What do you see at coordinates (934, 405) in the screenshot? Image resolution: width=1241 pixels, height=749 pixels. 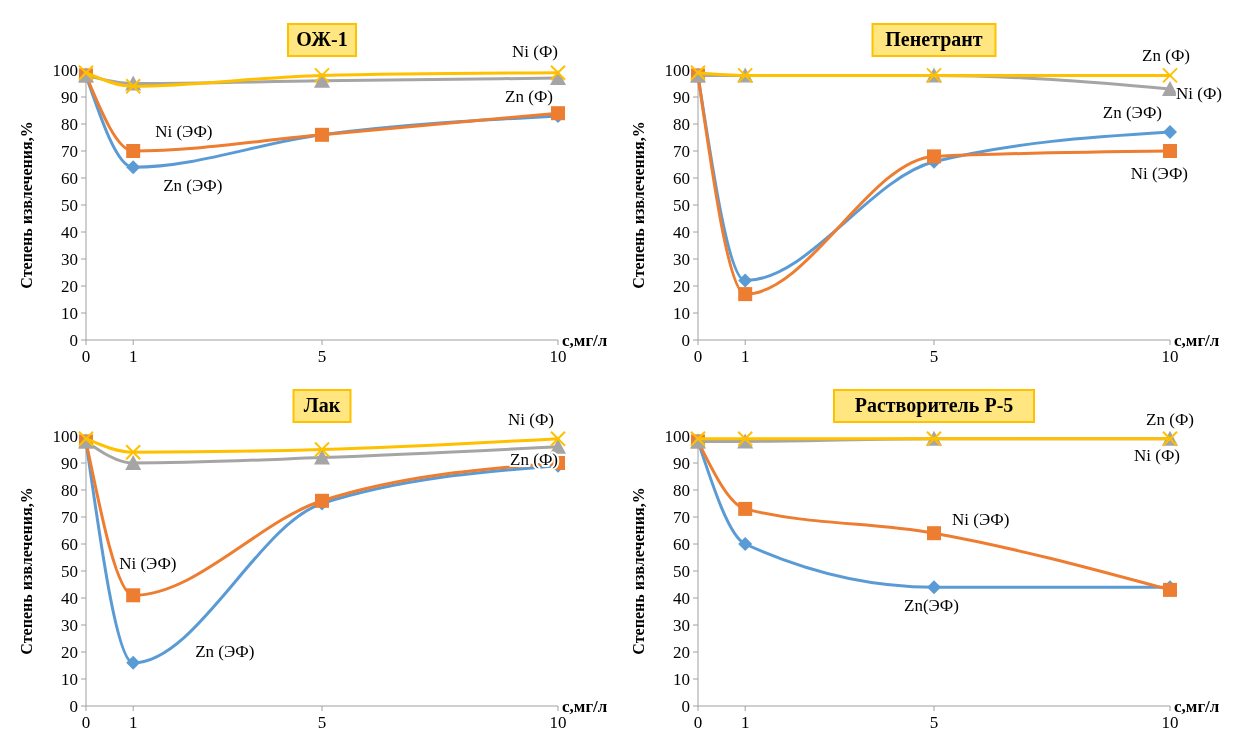 I see `chart-title: Растворитель Р-5` at bounding box center [934, 405].